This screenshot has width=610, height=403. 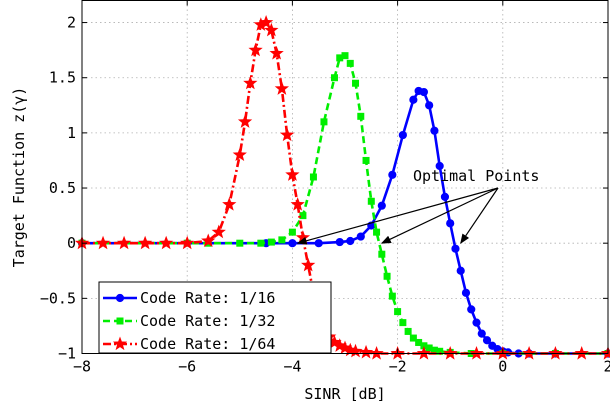 What do you see at coordinates (207, 298) in the screenshot?
I see `legend-label: Code Rate: 1/16` at bounding box center [207, 298].